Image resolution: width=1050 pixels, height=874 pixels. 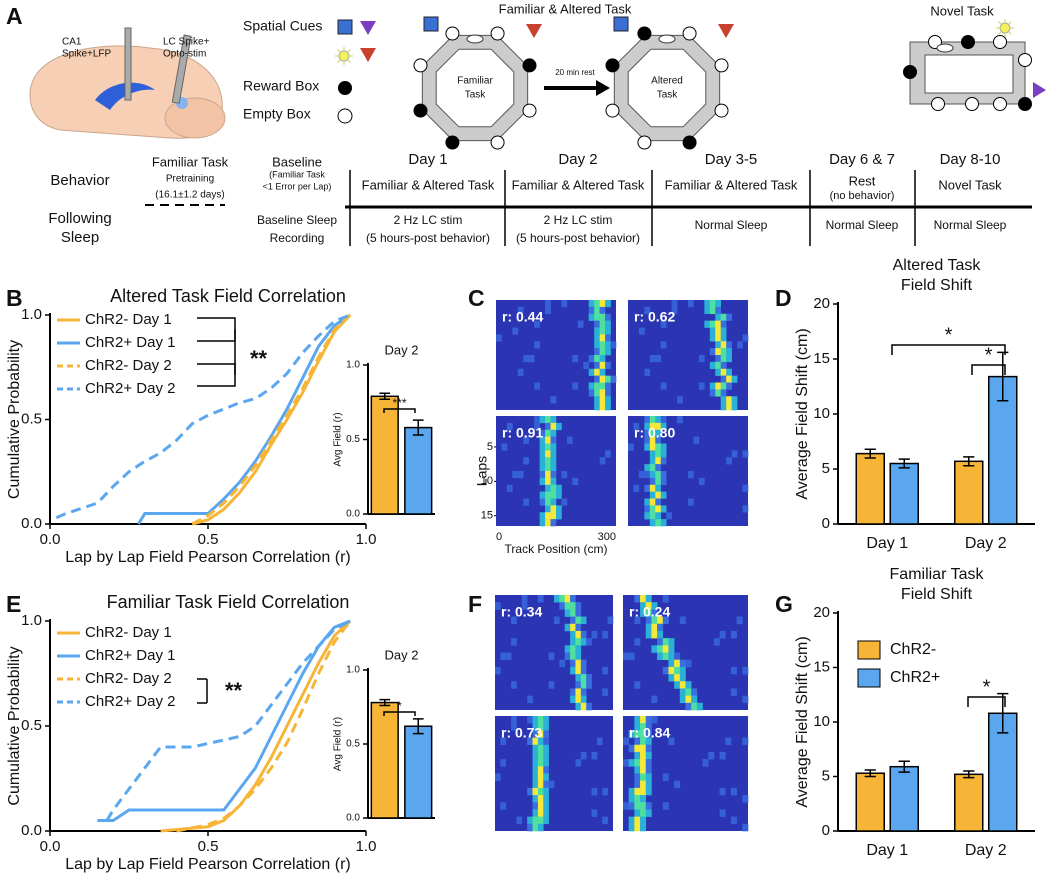 I want to click on label: 2 Hz LC stim, so click(x=578, y=220).